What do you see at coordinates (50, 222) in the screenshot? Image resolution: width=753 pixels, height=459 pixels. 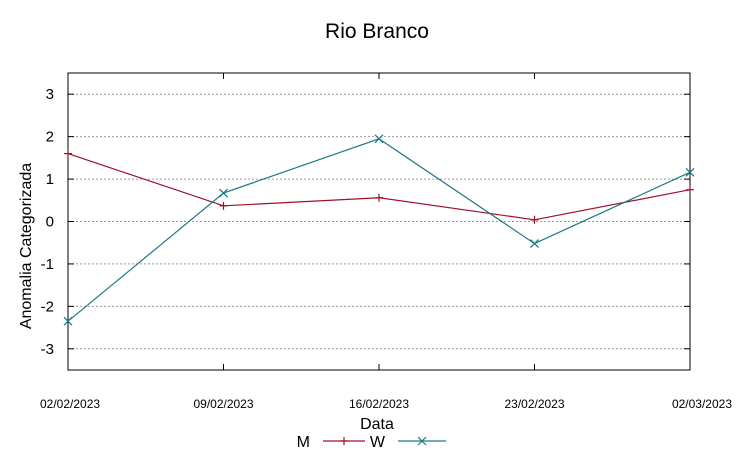 I see `y-tick-label: 0` at bounding box center [50, 222].